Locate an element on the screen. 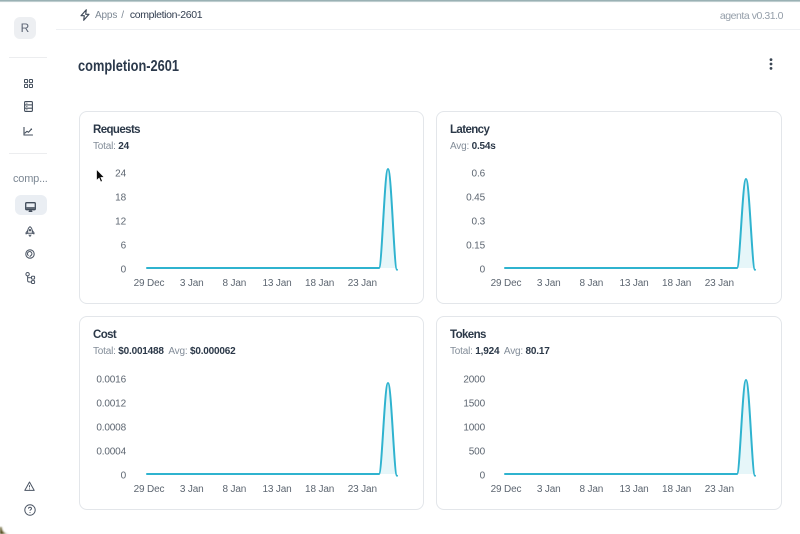 Image resolution: width=800 pixels, height=534 pixels. svg-text: 24 is located at coordinates (120, 174).